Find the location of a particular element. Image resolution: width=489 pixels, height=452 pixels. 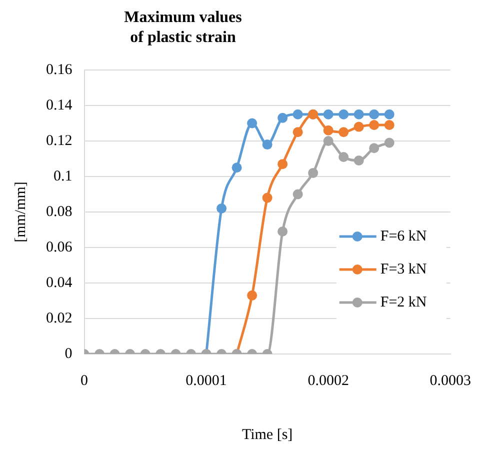

y-axis-title: [mm/mm] is located at coordinates (20, 212).